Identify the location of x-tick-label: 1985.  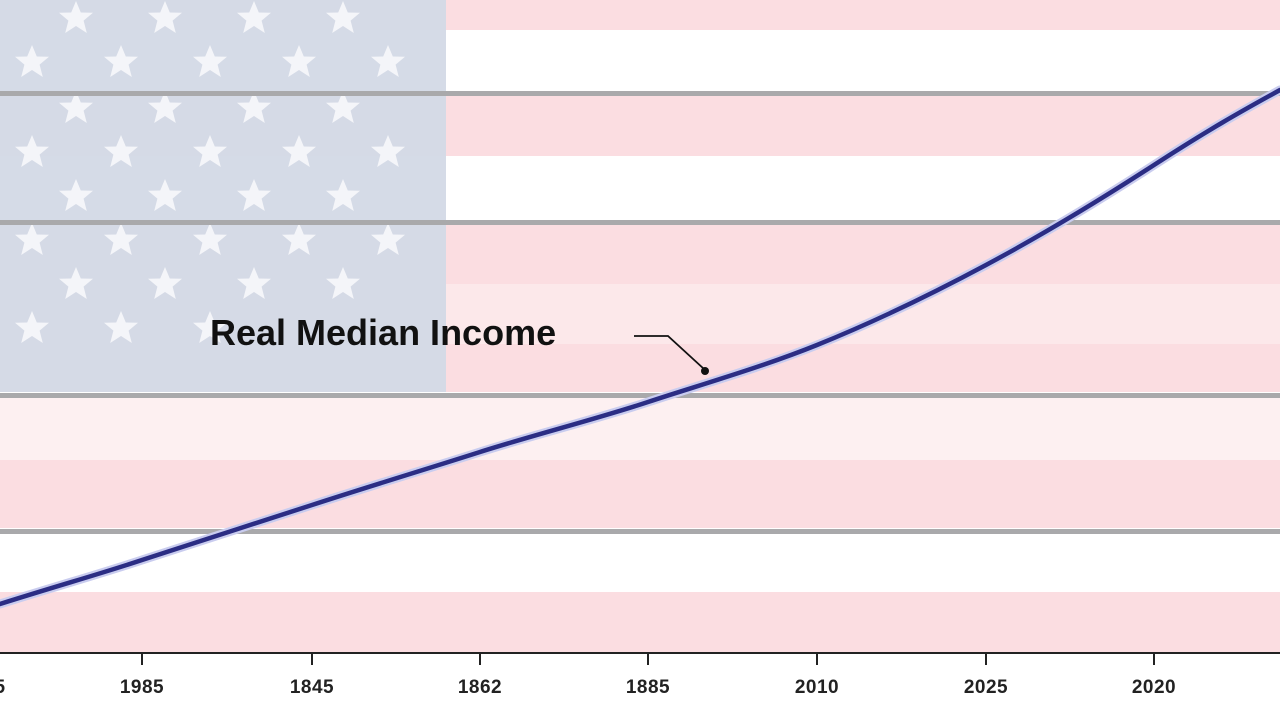
(142, 687).